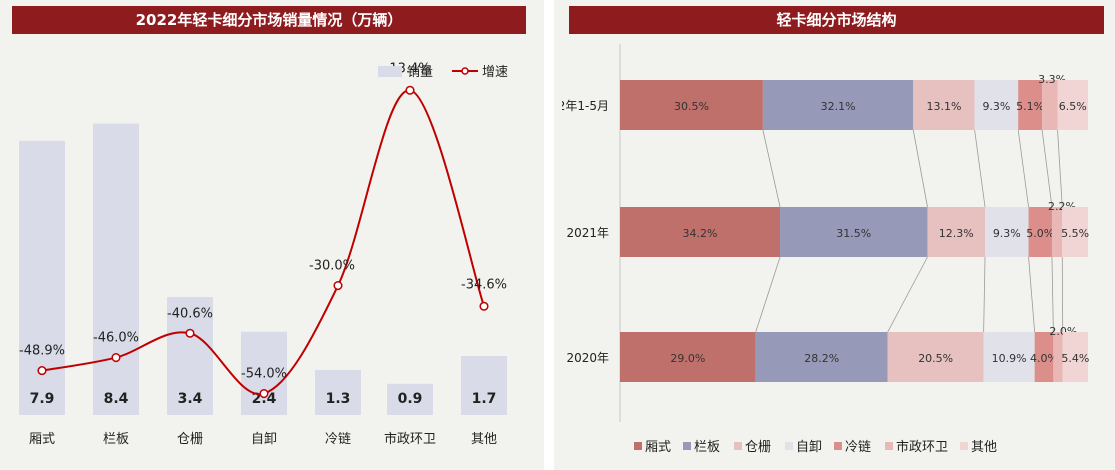  I want to click on growth-value-label: -40.6%, so click(190, 313).